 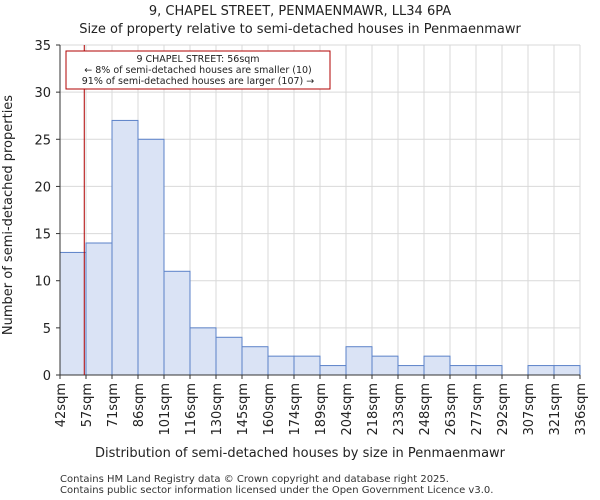 I want to click on bar-145sqm, so click(x=255, y=361).